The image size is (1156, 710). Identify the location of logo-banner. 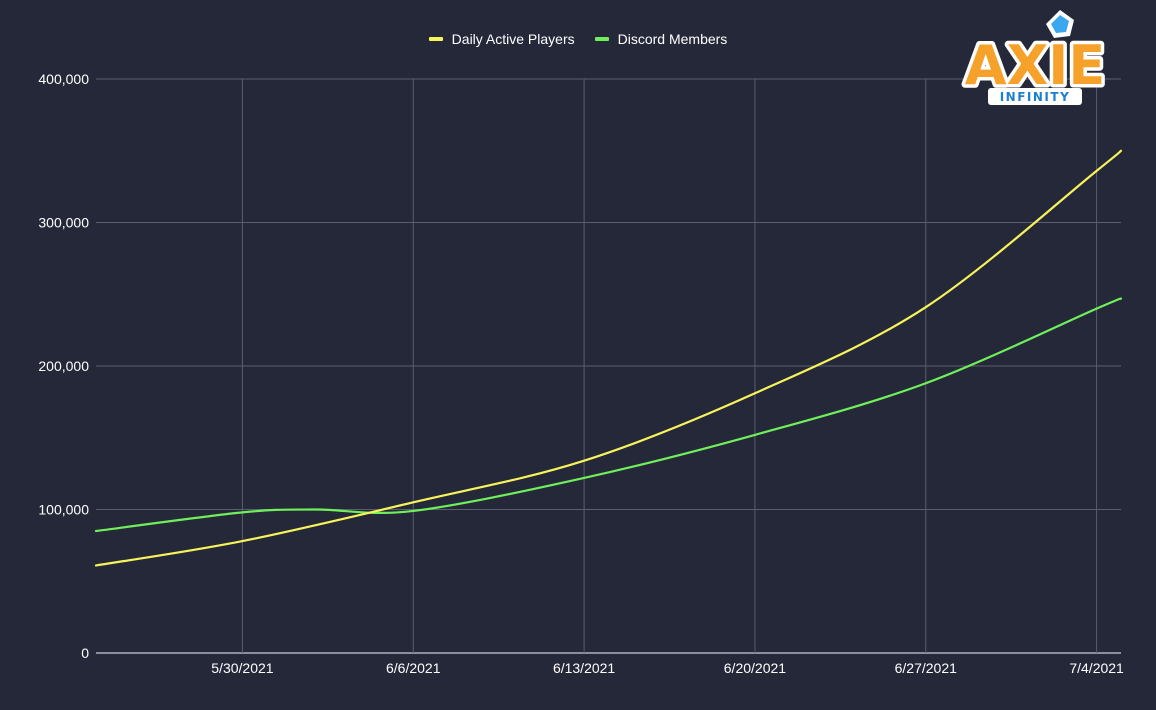
(1035, 96).